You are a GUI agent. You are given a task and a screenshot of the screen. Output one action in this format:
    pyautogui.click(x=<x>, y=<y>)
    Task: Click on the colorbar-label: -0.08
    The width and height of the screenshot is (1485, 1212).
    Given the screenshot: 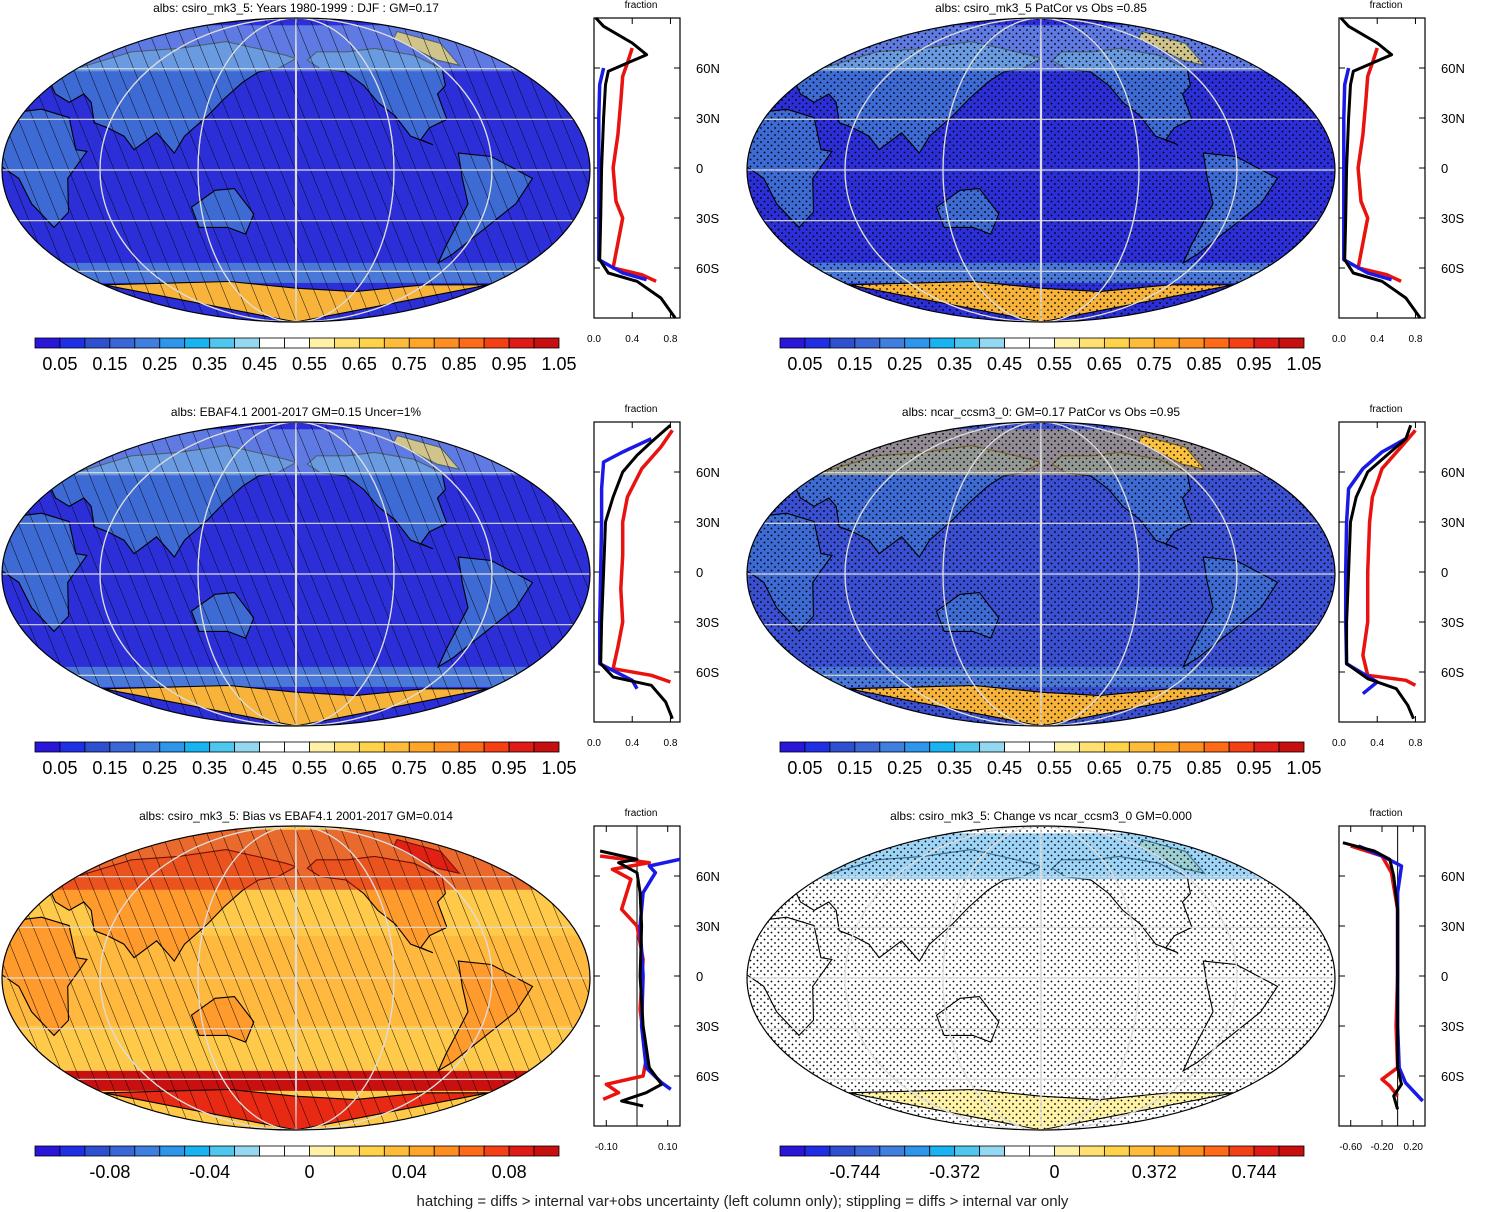 What is the action you would take?
    pyautogui.click(x=109, y=1172)
    